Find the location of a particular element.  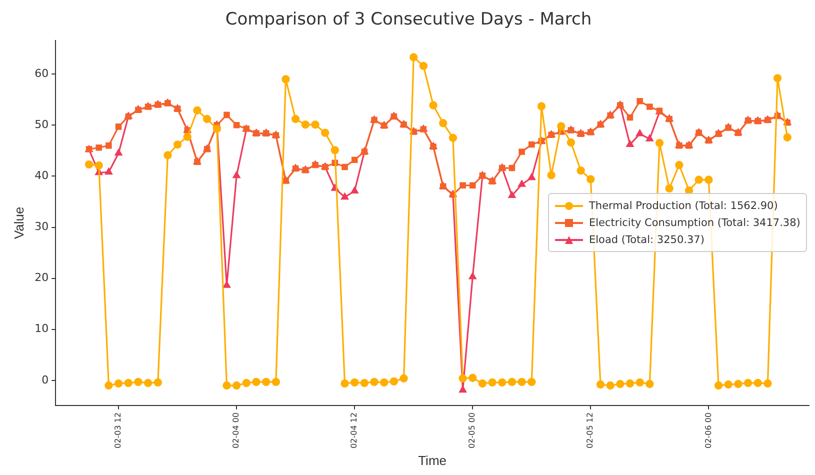

legend-label: Thermal Production (Total: 1562.90) is located at coordinates (683, 206).